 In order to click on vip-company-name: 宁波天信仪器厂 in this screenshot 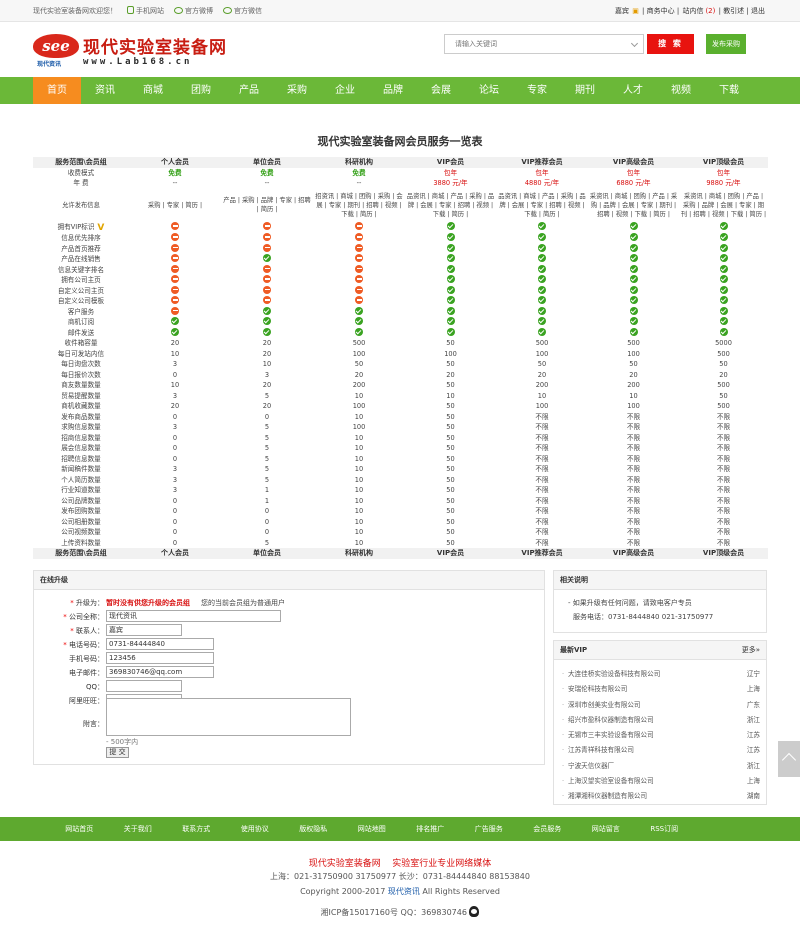, I will do `click(591, 765)`.